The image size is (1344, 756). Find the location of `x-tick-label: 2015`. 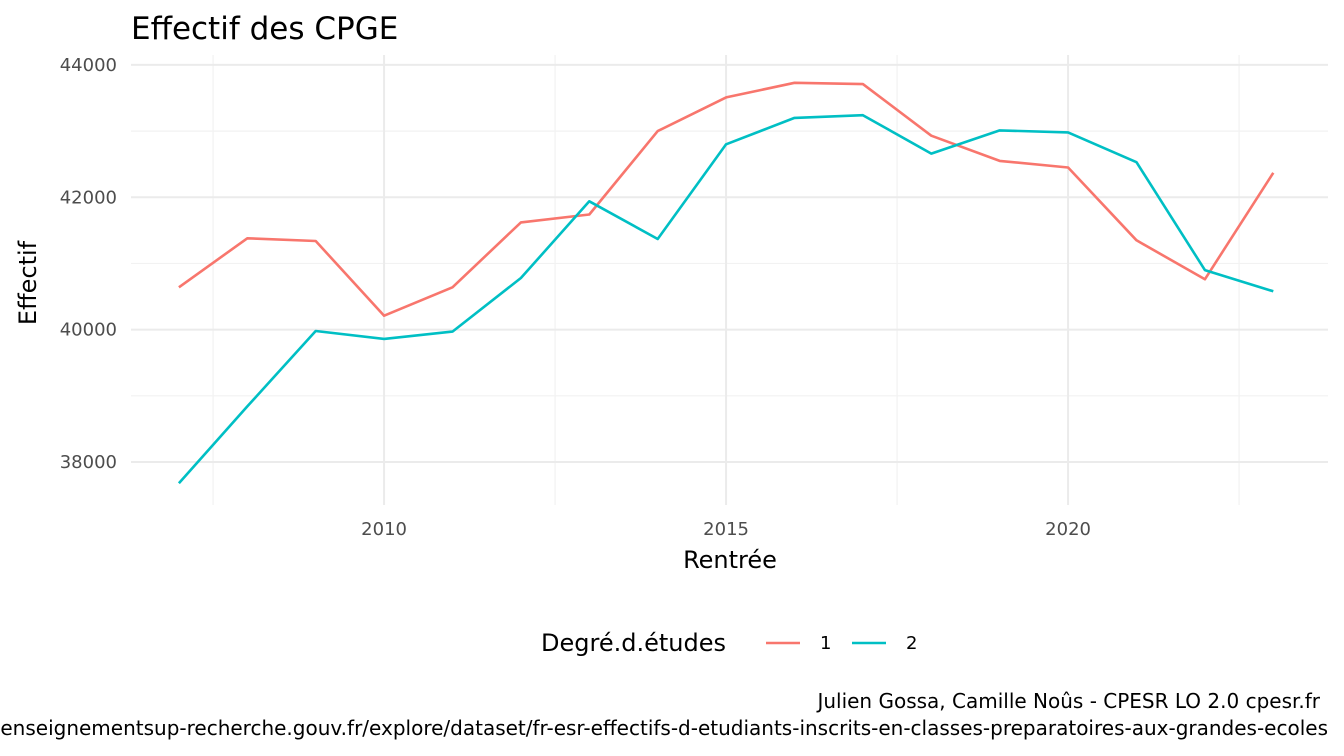

x-tick-label: 2015 is located at coordinates (726, 529).